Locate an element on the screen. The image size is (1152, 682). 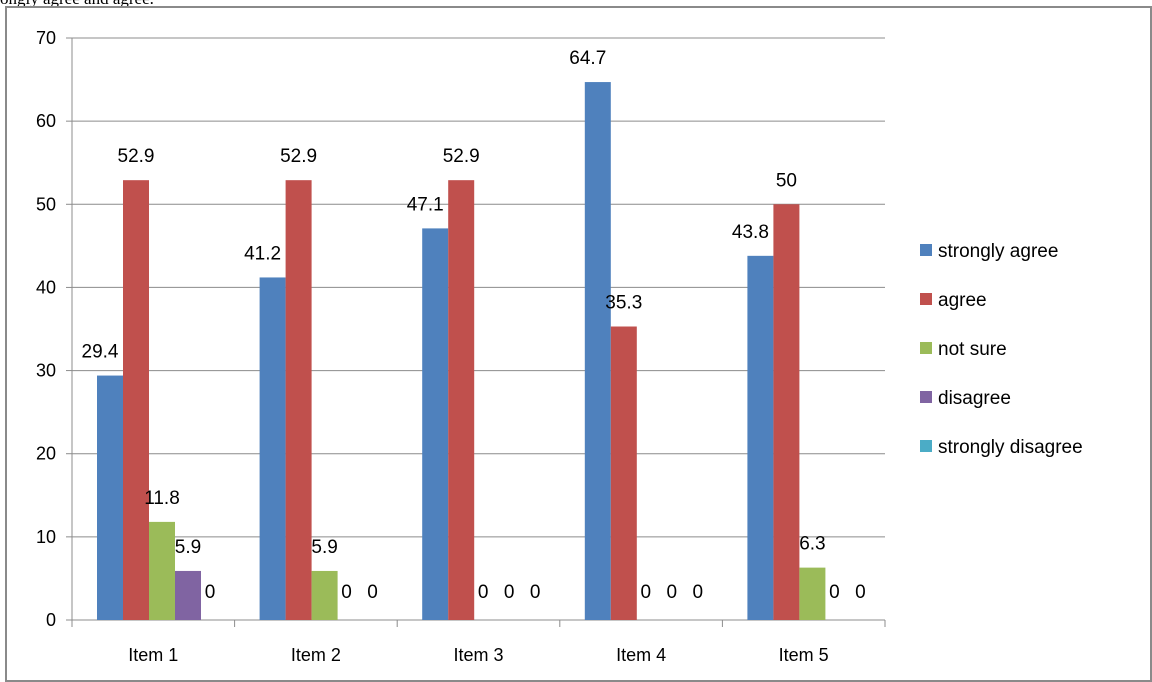
legend-label: not sure is located at coordinates (972, 349).